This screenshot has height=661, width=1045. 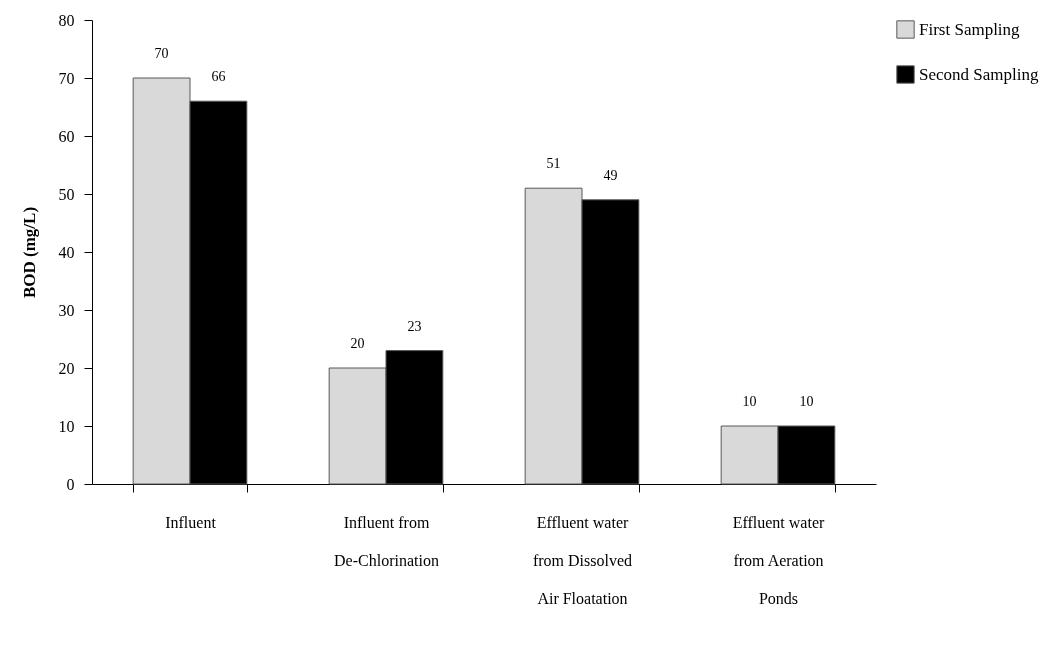 What do you see at coordinates (66, 310) in the screenshot?
I see `y-tick-label: 30` at bounding box center [66, 310].